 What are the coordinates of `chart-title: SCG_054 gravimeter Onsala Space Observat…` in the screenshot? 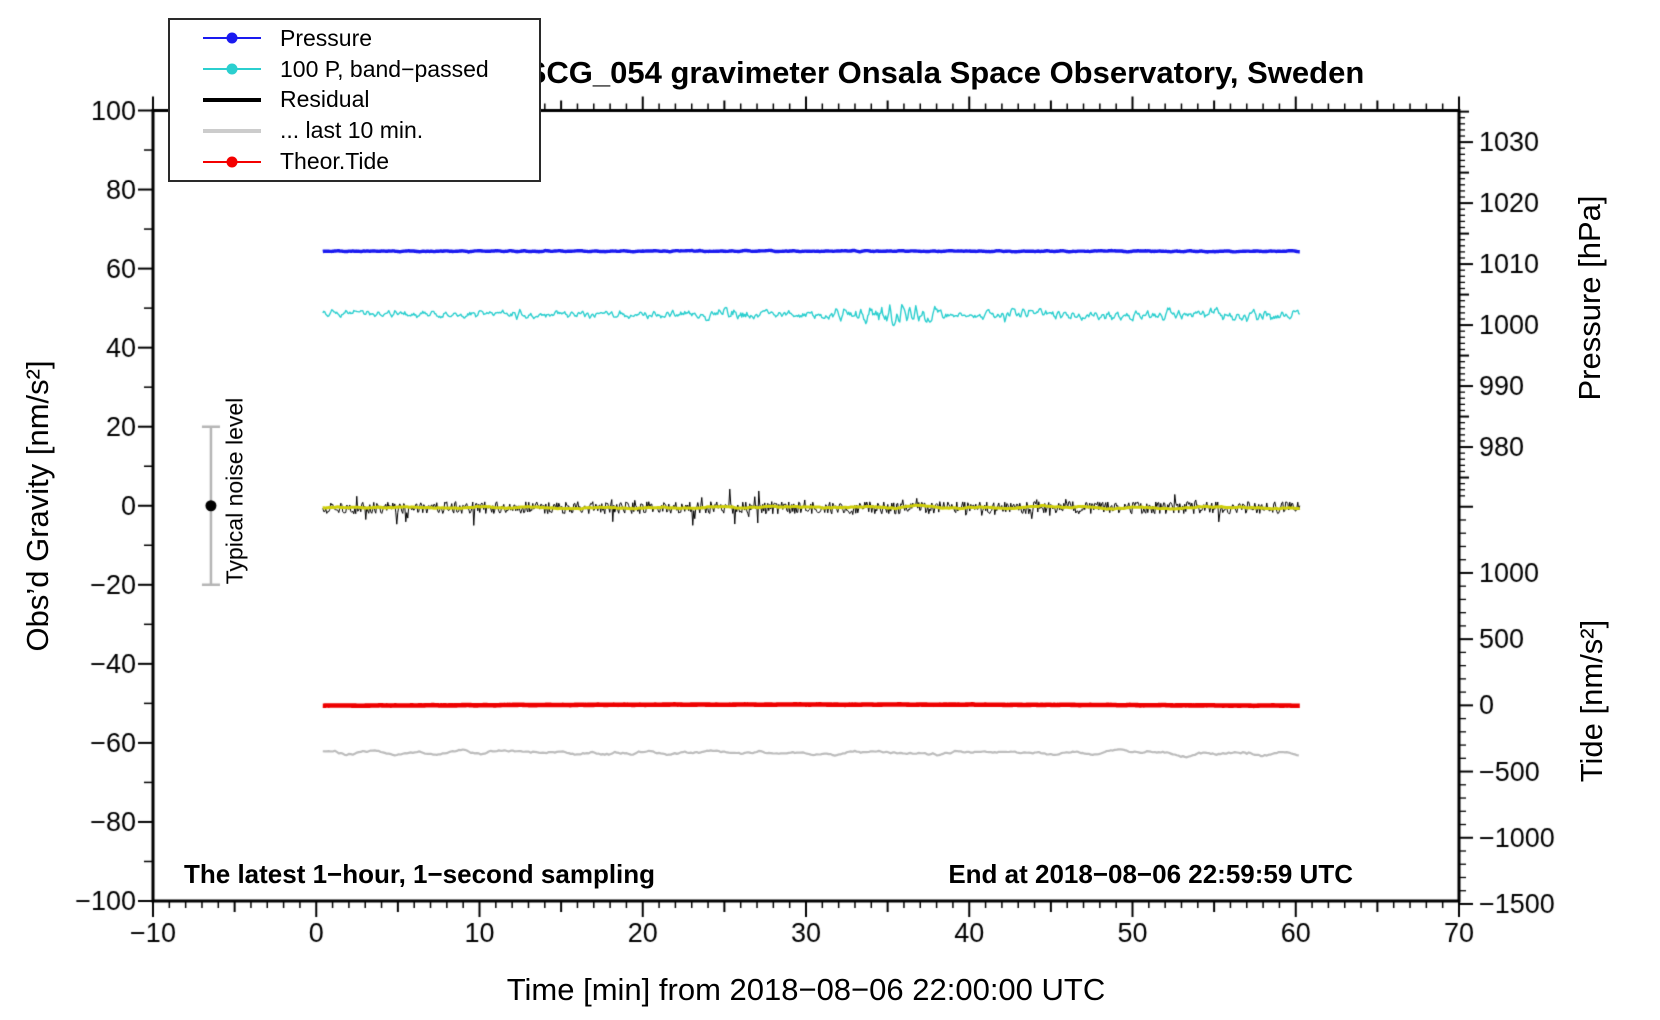 It's located at (945, 72).